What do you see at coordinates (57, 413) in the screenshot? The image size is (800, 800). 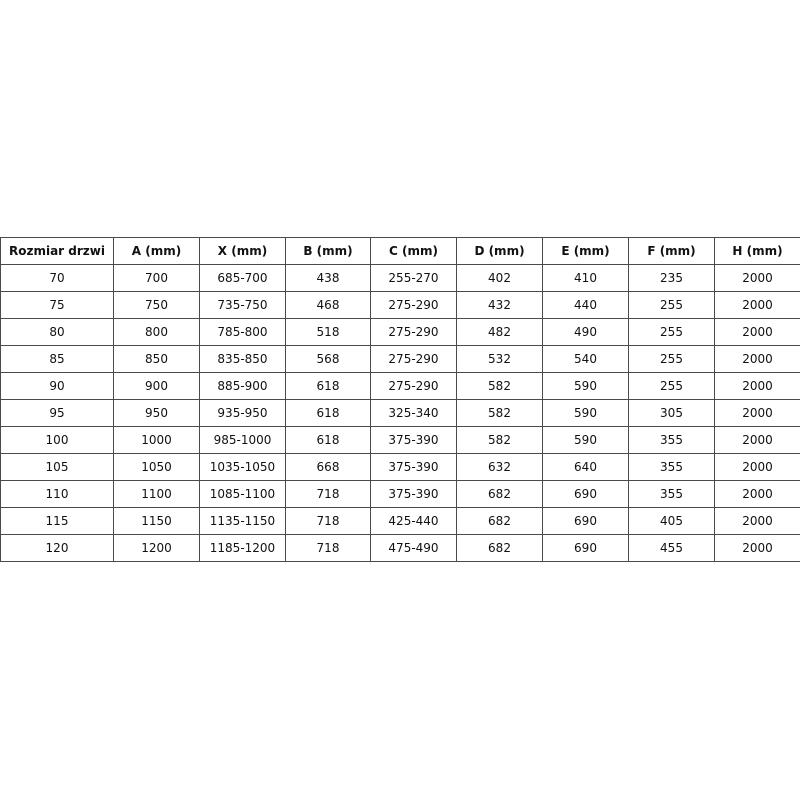 I see `table-cell: 95` at bounding box center [57, 413].